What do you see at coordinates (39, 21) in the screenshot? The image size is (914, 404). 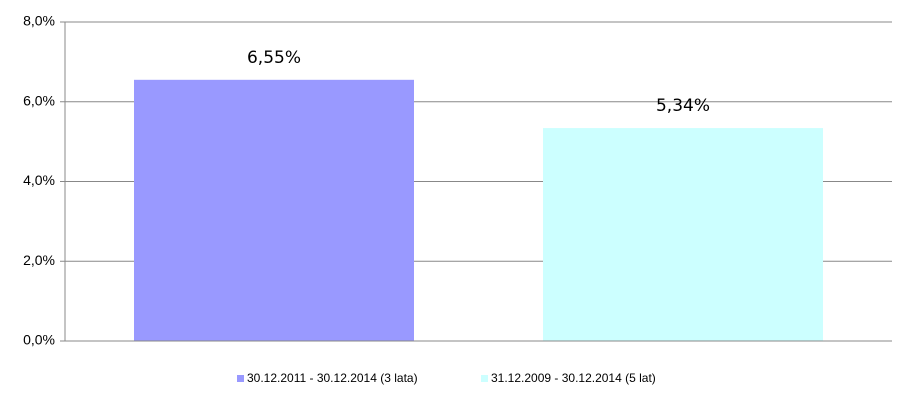 I see `y-tick-label: 8,0%` at bounding box center [39, 21].